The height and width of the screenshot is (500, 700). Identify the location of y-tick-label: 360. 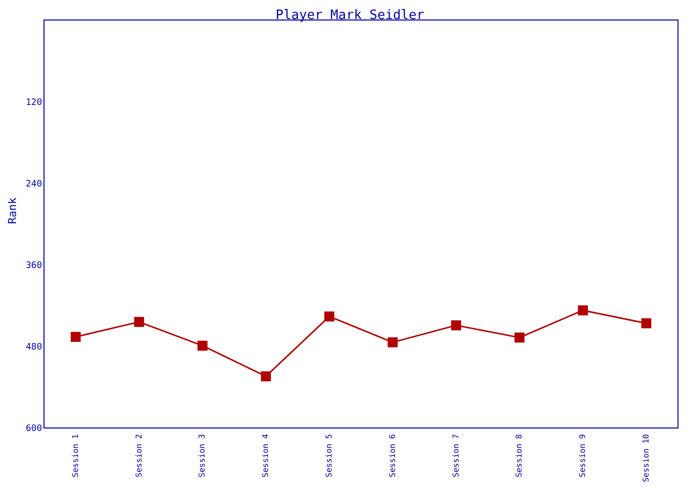
(34, 265).